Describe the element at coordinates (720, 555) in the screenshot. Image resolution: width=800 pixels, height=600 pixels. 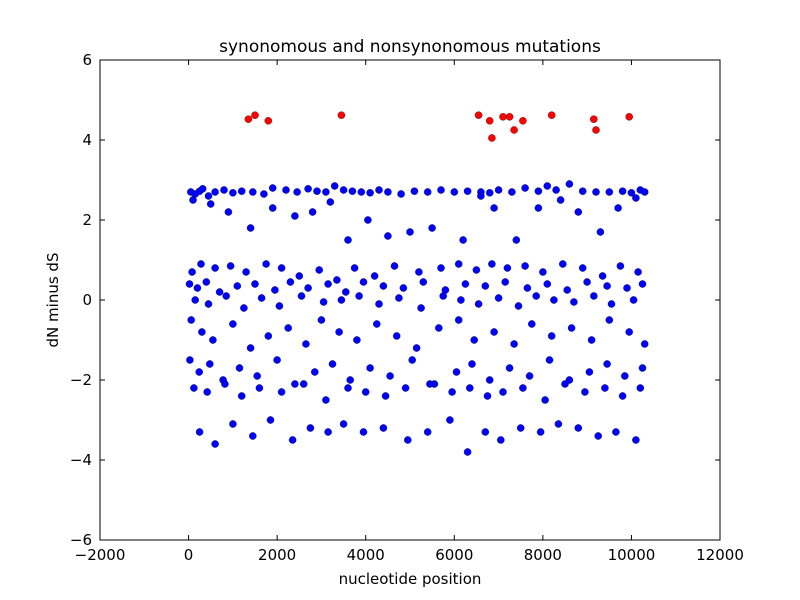
I see `x-tick-label: 12000` at that location.